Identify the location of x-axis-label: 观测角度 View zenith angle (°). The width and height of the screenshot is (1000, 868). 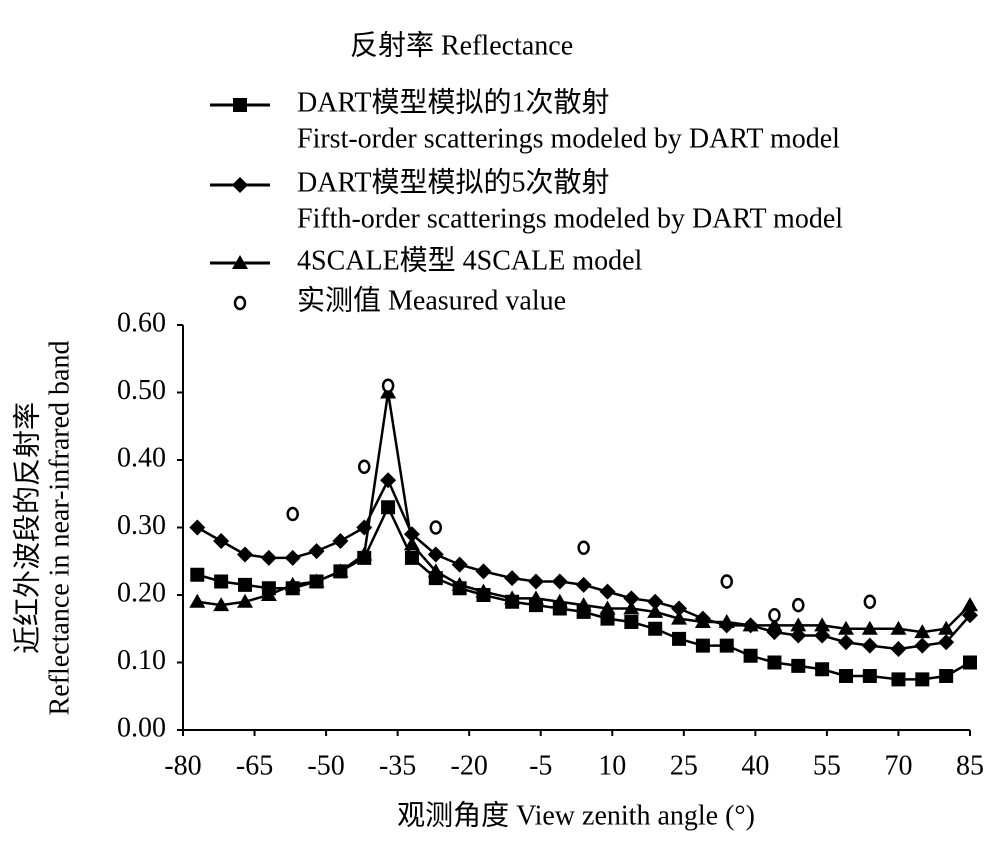
(576, 815).